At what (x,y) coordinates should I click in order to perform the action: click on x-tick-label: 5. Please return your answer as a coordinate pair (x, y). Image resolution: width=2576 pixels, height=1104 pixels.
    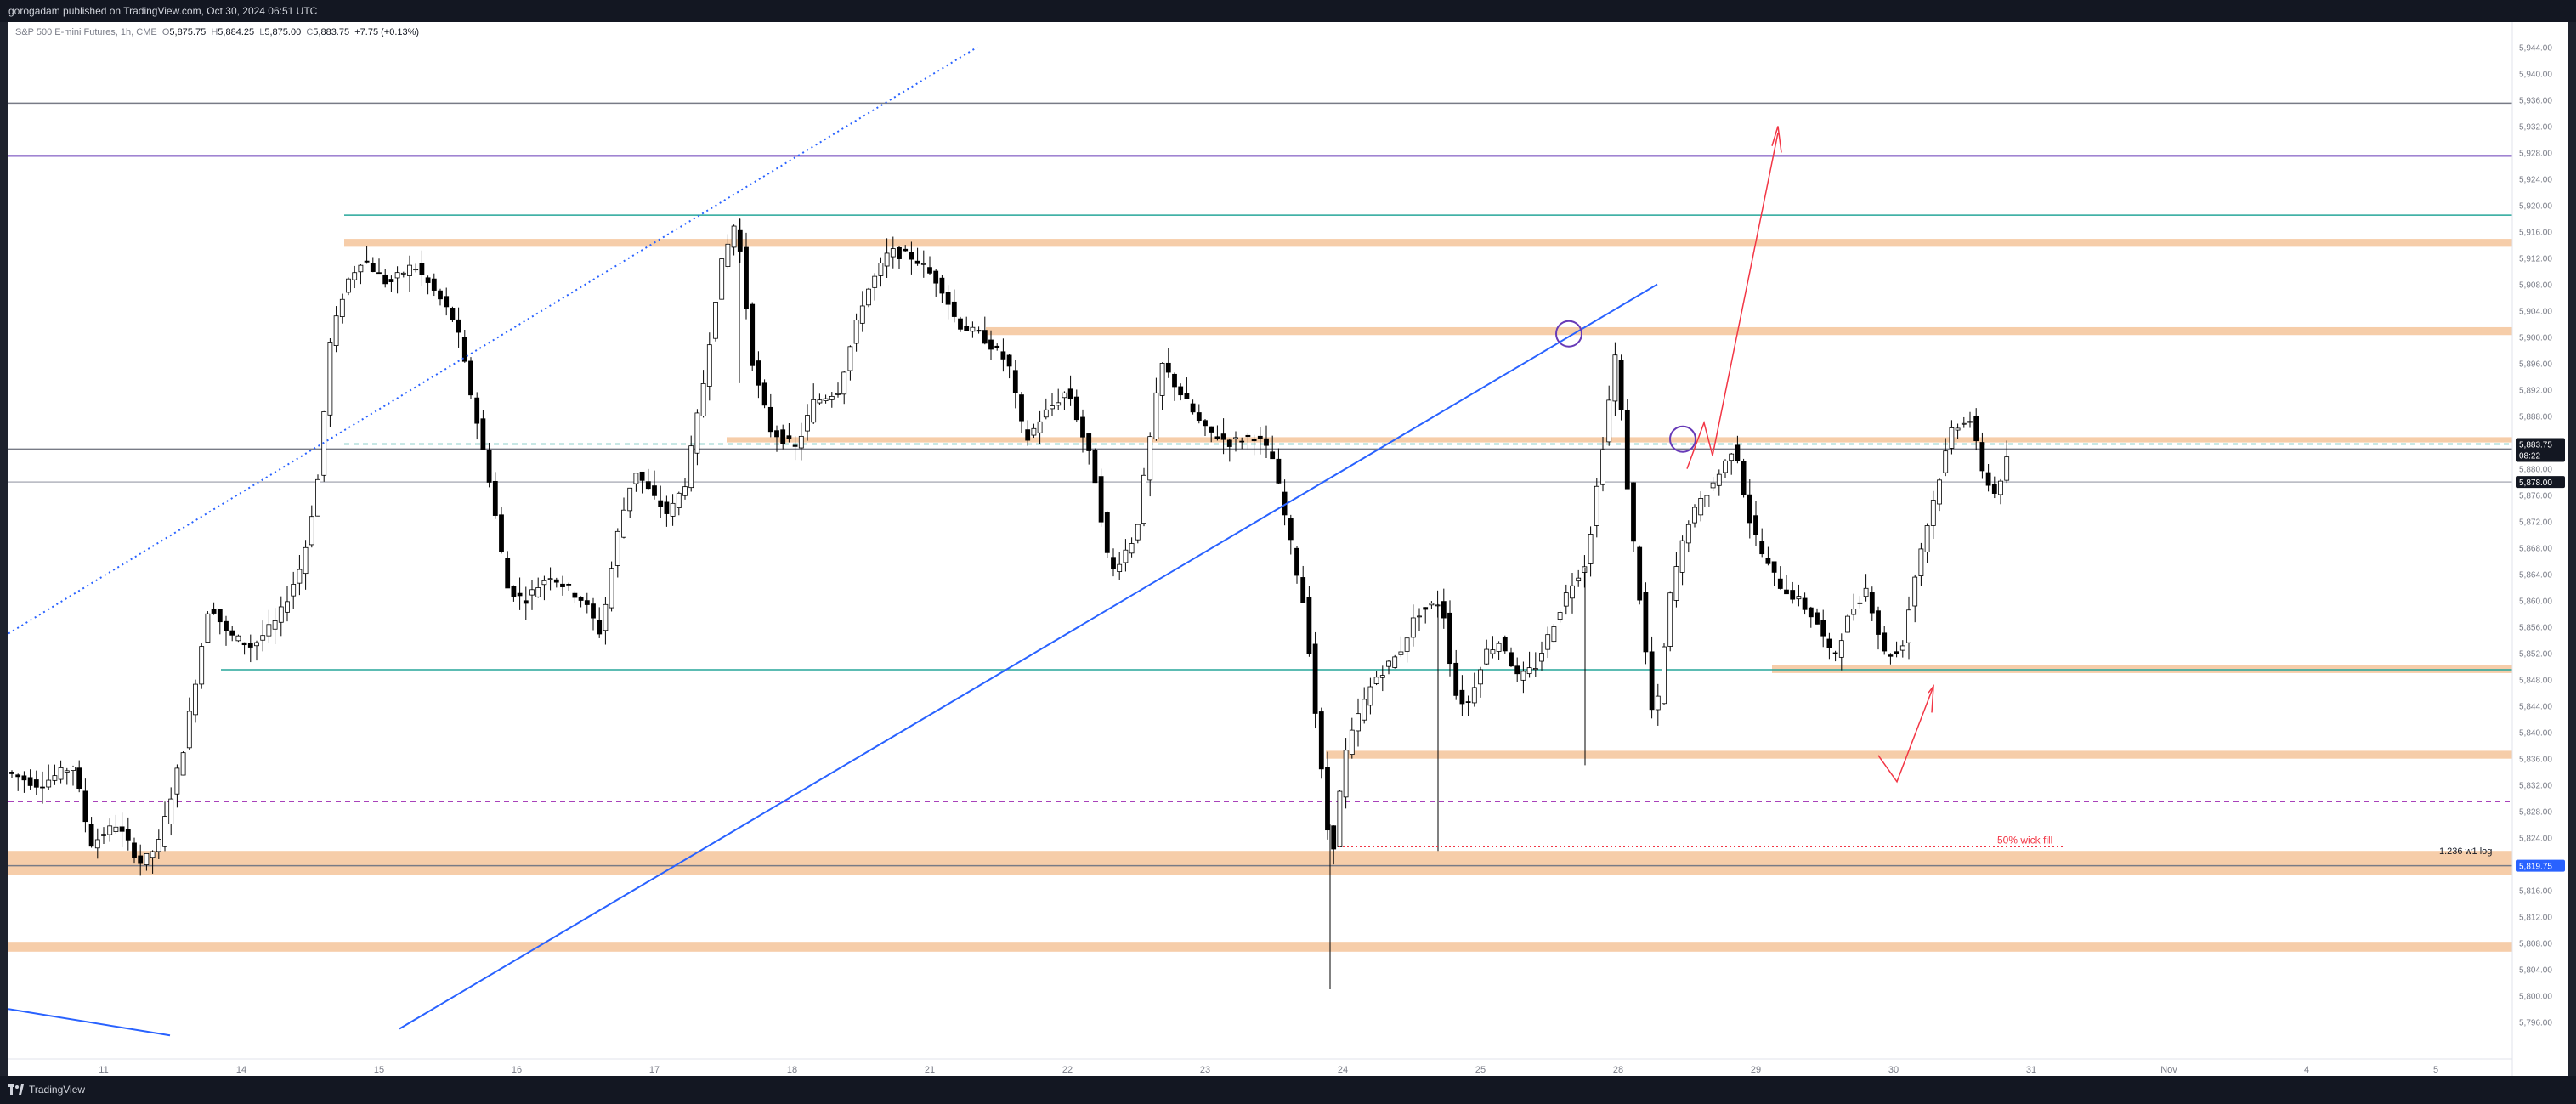
    Looking at the image, I should click on (2435, 1070).